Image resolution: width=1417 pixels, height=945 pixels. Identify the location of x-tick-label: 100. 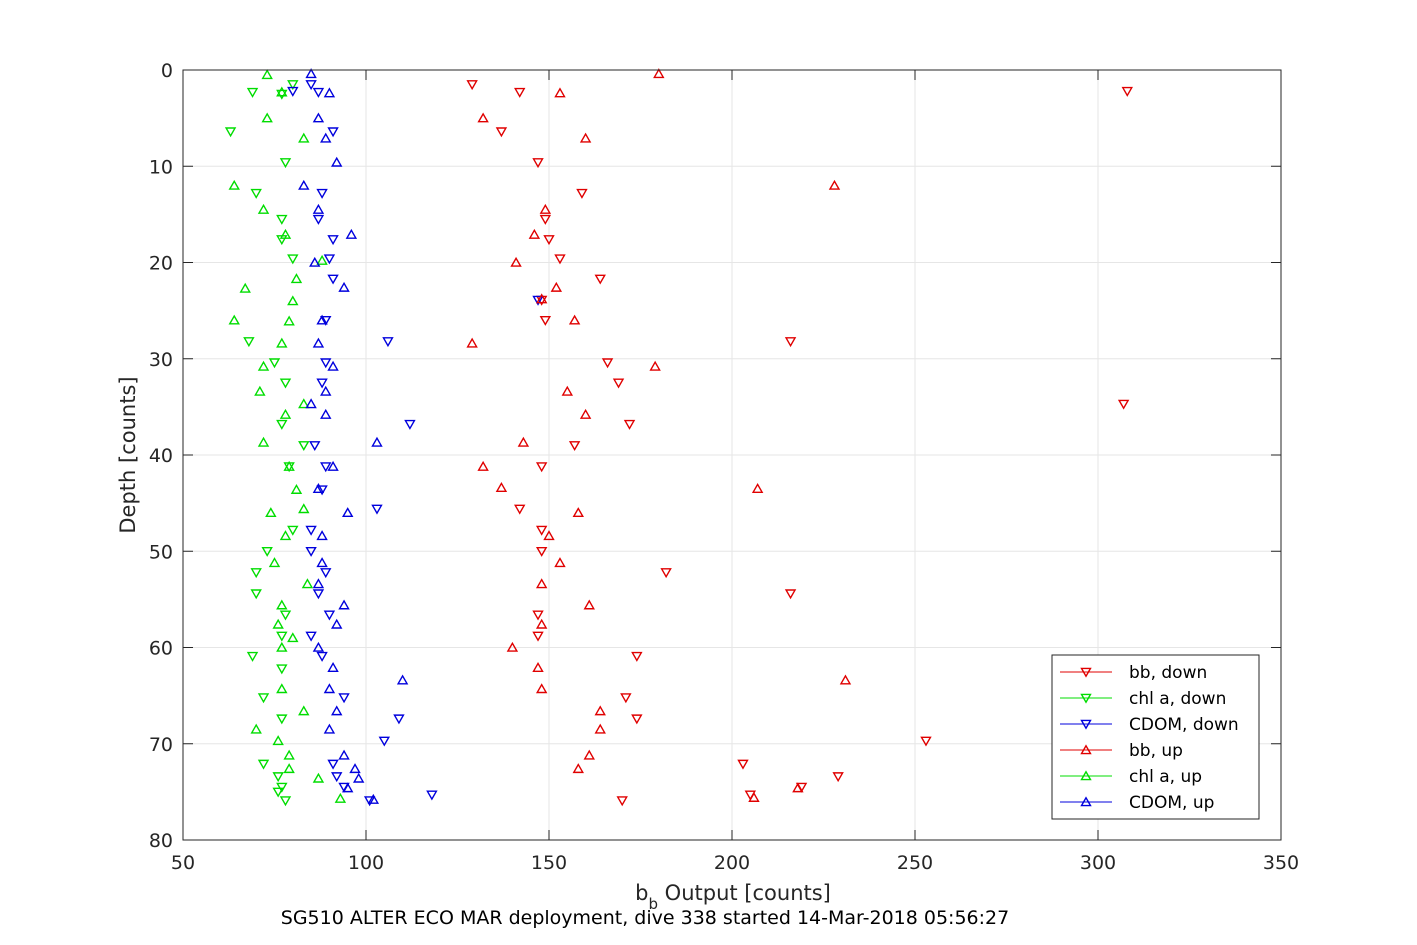
(366, 863).